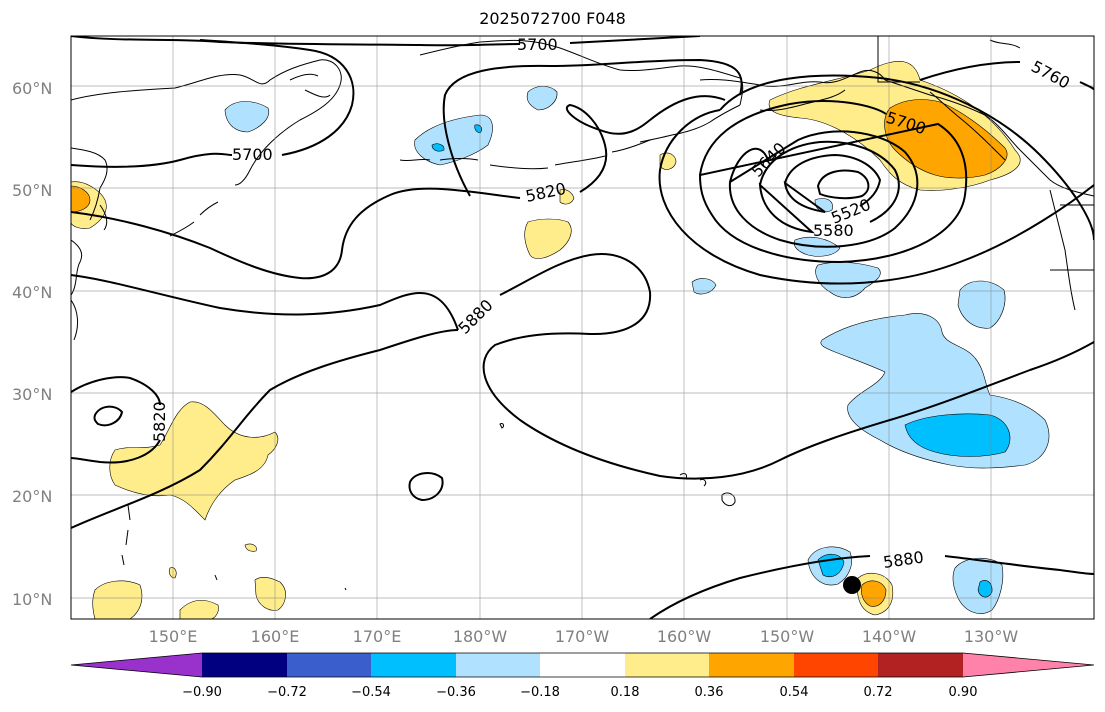 The width and height of the screenshot is (1105, 712). I want to click on lon-label: 140°W, so click(889, 636).